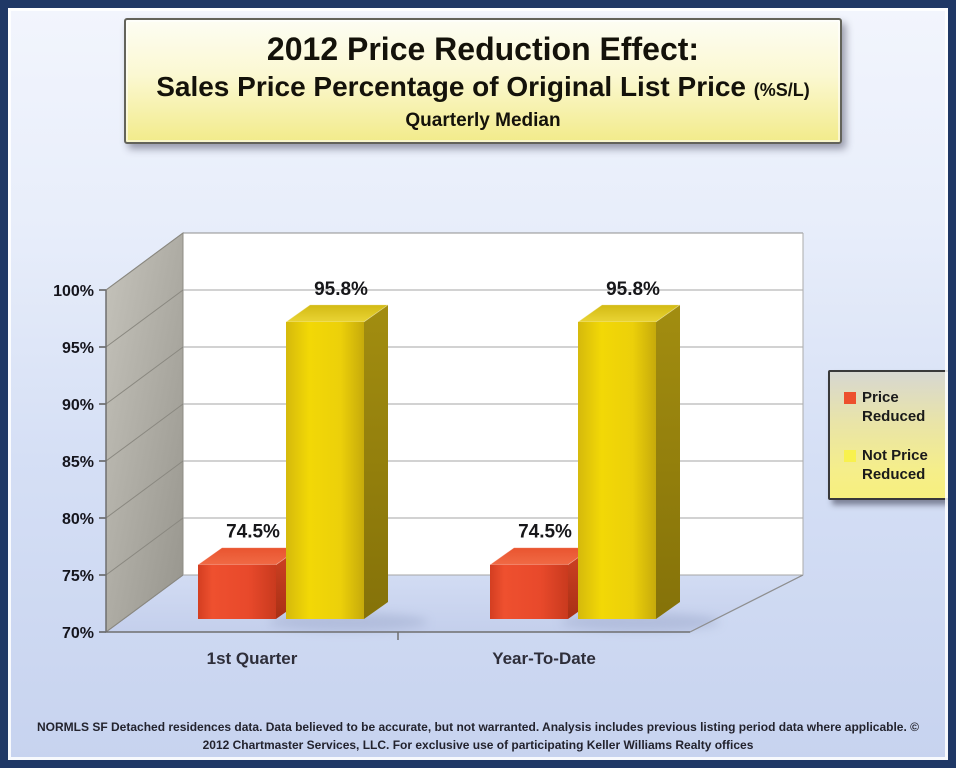 The width and height of the screenshot is (956, 768). I want to click on category-label-1st-quarter: 1st Quarter, so click(252, 658).